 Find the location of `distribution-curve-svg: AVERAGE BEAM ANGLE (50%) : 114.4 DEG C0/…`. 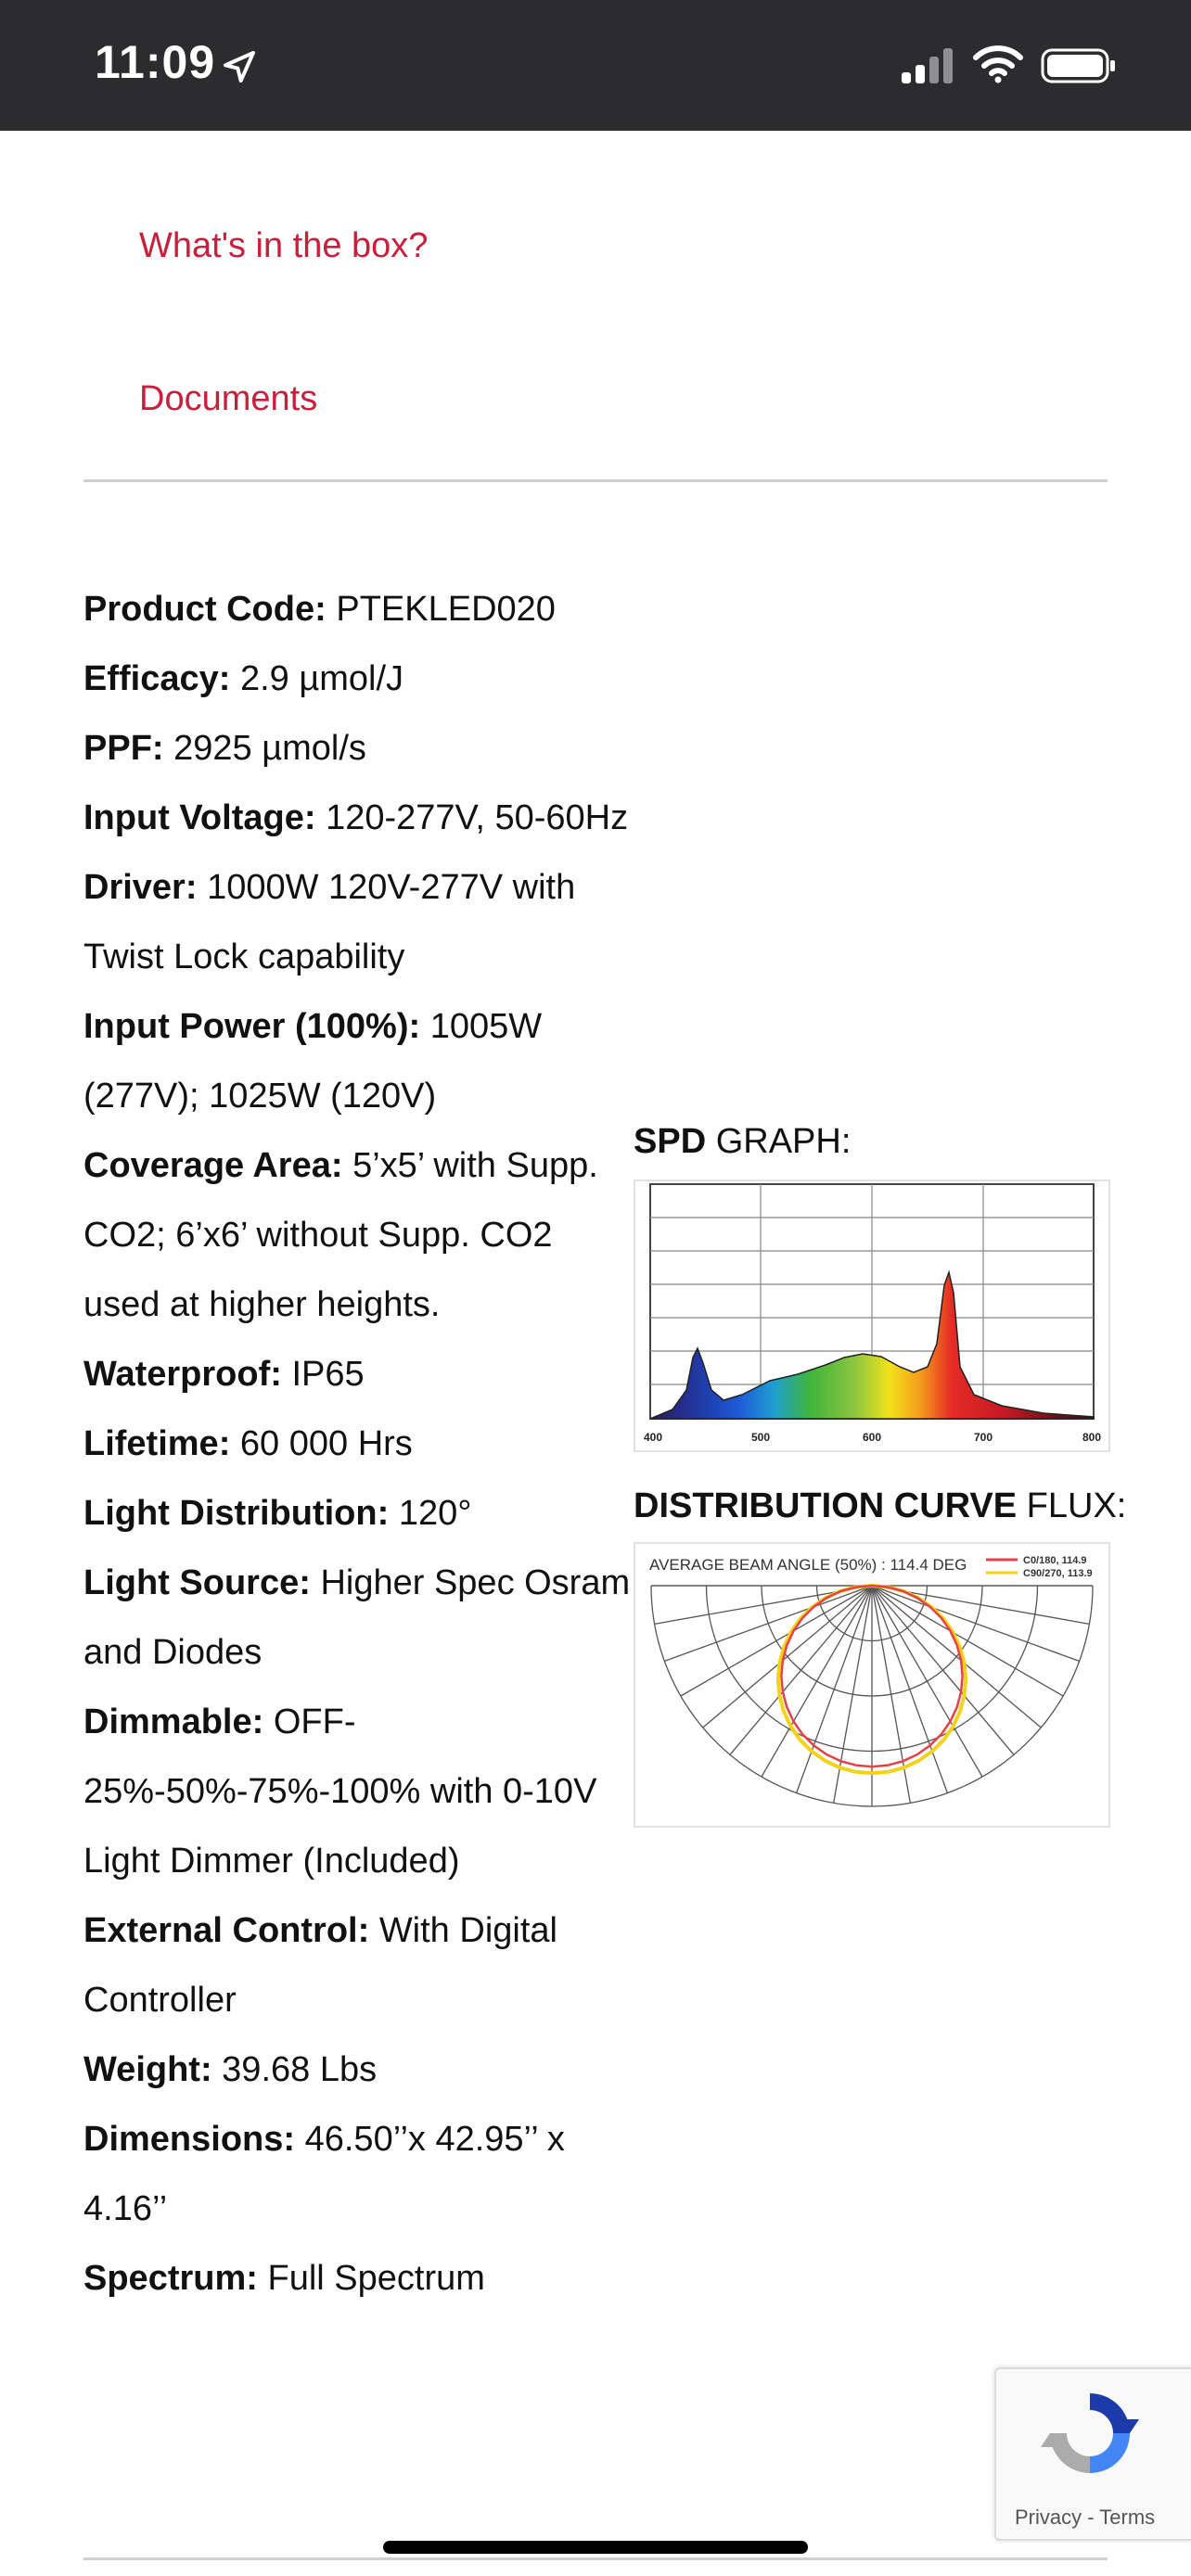

distribution-curve-svg: AVERAGE BEAM ANGLE (50%) : 114.4 DEG C0/… is located at coordinates (871, 1681).